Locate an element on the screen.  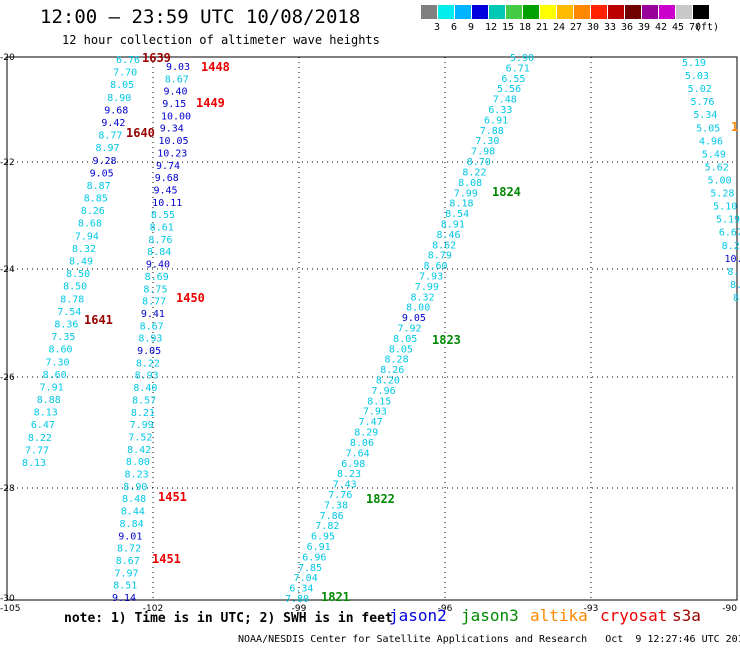
swh-value-label: 8.68 is located at coordinates (90, 224).